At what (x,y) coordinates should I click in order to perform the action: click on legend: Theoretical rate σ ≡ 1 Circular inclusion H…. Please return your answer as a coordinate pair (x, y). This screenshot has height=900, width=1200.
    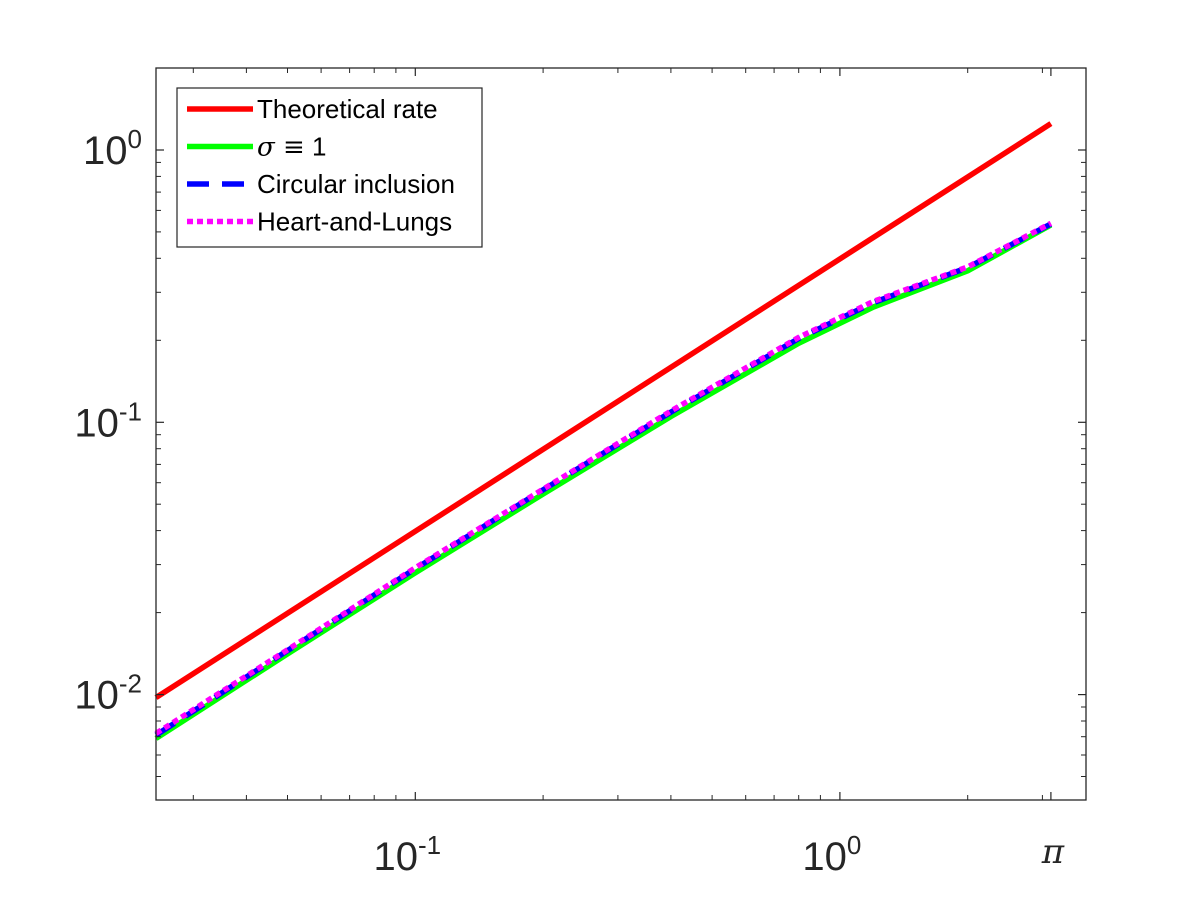
    Looking at the image, I should click on (329, 167).